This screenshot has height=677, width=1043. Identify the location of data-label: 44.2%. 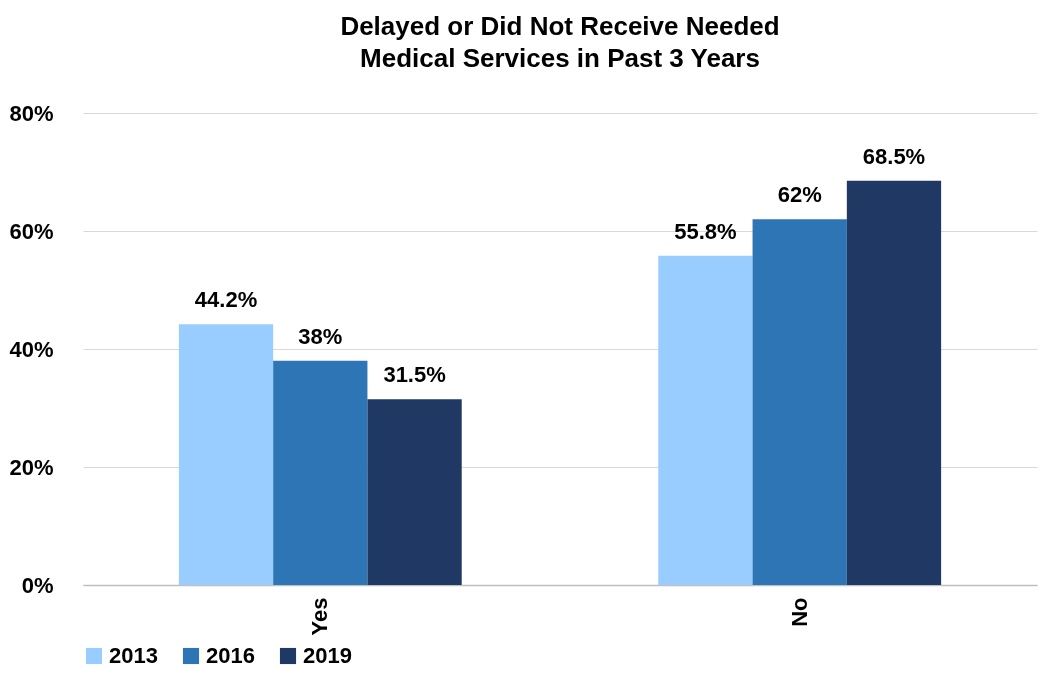
(226, 300).